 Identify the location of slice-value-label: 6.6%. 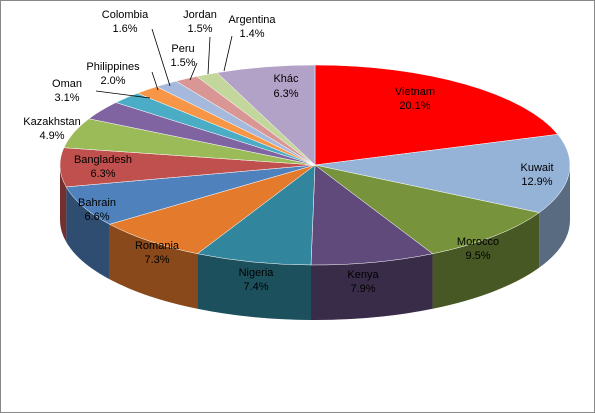
(96, 217).